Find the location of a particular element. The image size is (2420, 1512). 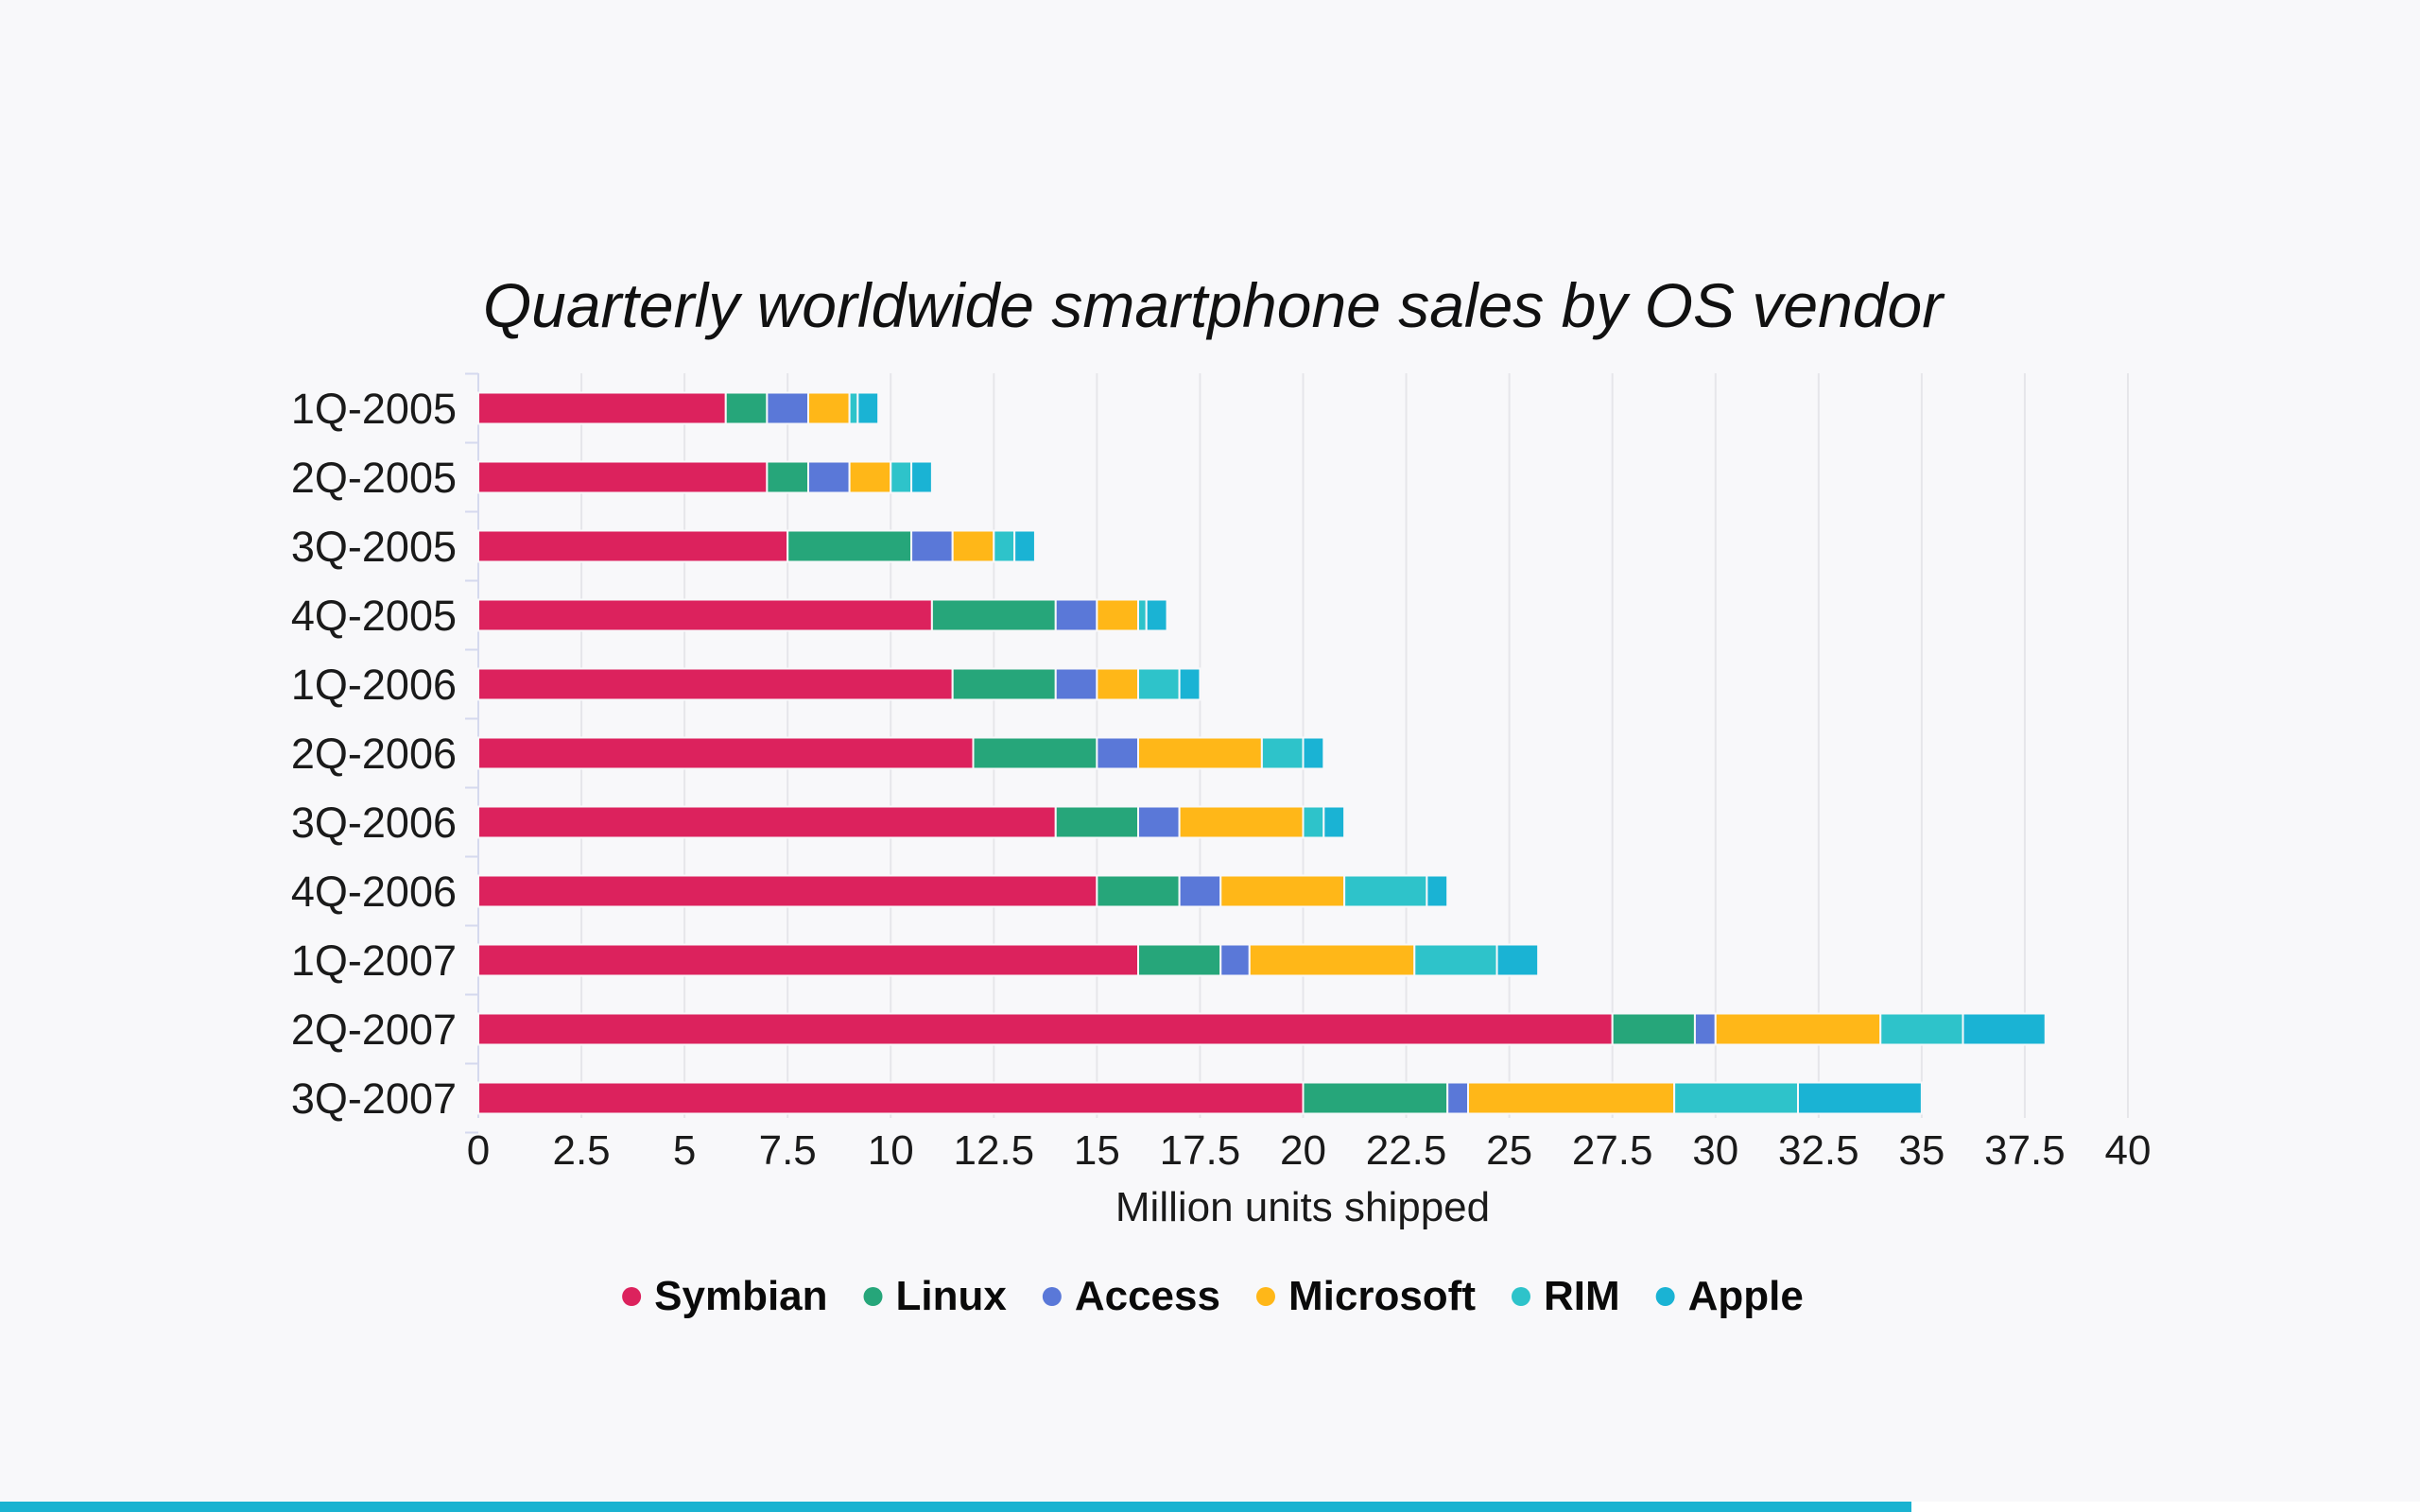

legend-item-linux: Linux is located at coordinates (935, 1296).